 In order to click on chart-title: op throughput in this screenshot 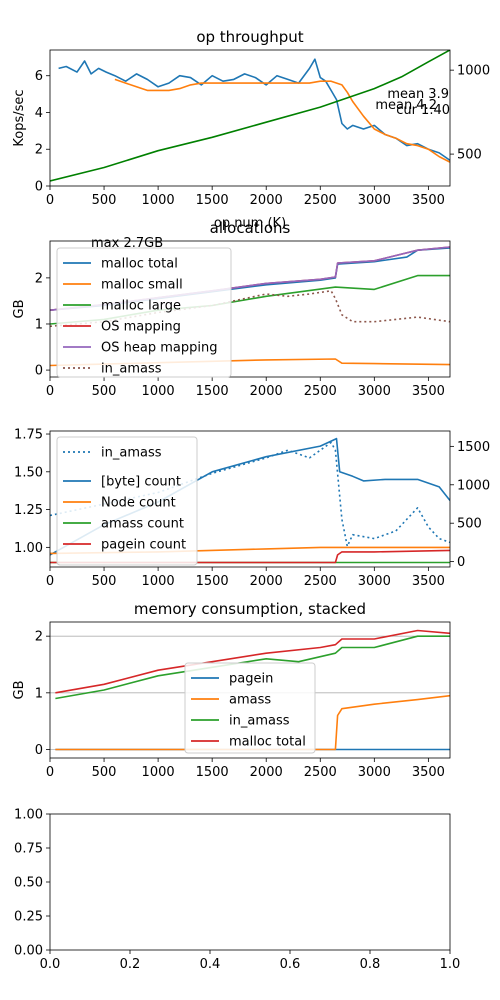, I will do `click(249, 37)`.